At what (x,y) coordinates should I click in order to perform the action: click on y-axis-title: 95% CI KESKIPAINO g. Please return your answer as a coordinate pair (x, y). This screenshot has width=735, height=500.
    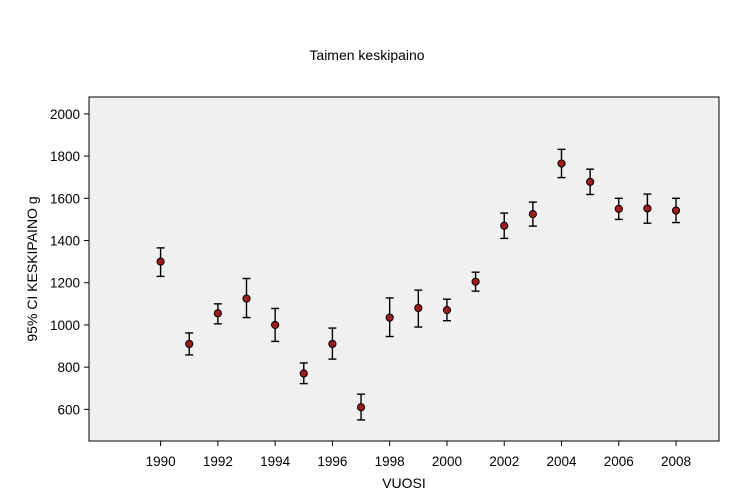
    Looking at the image, I should click on (32, 268).